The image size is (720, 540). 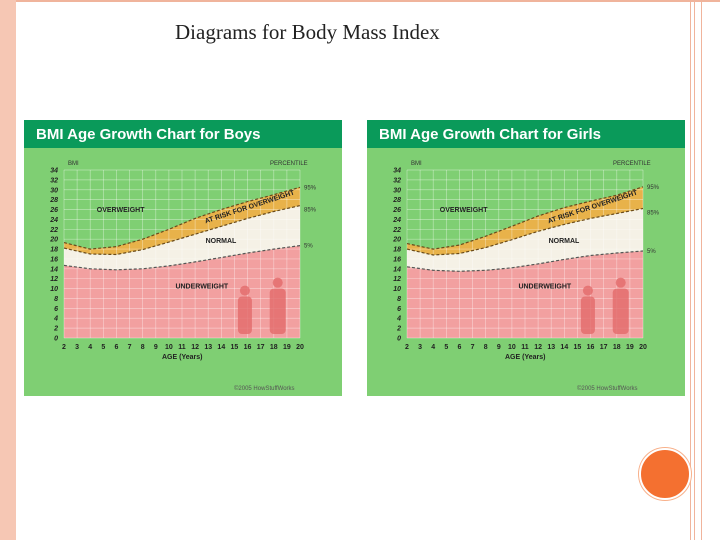 What do you see at coordinates (195, 347) in the screenshot?
I see `boys-chart-x-tick-label: 12` at bounding box center [195, 347].